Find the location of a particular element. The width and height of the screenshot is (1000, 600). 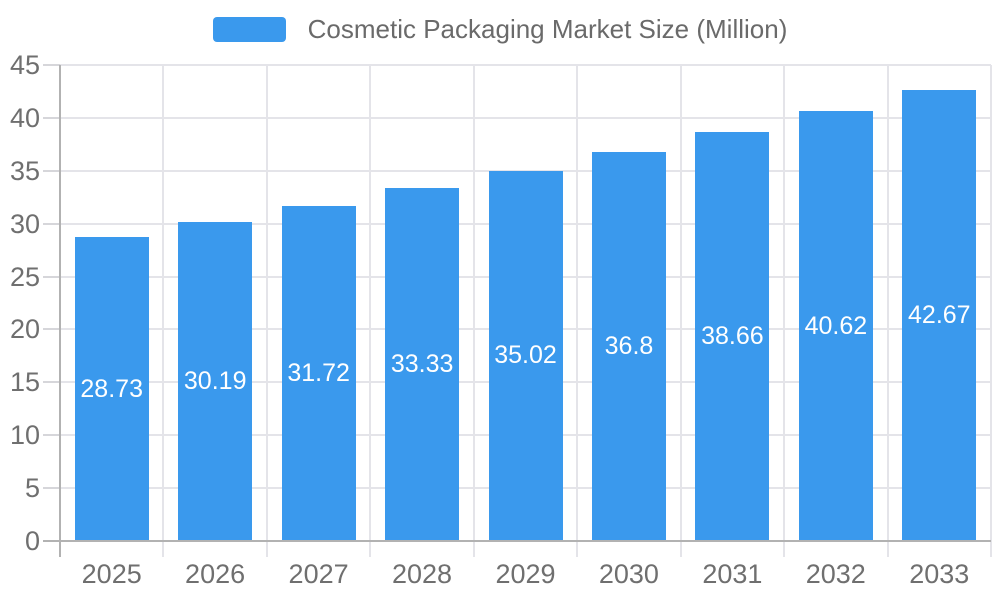

bar-2033: 42.67 is located at coordinates (939, 315).